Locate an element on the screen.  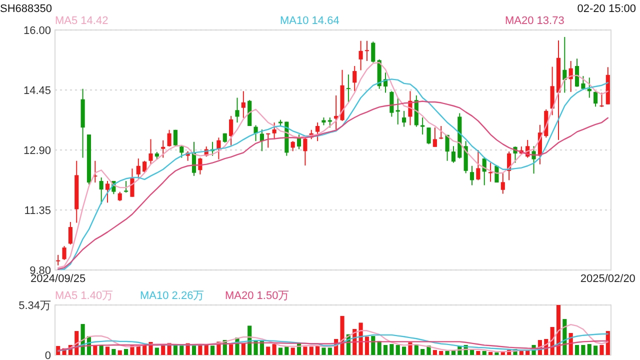
text: MA20 13.73 is located at coordinates (534, 21).